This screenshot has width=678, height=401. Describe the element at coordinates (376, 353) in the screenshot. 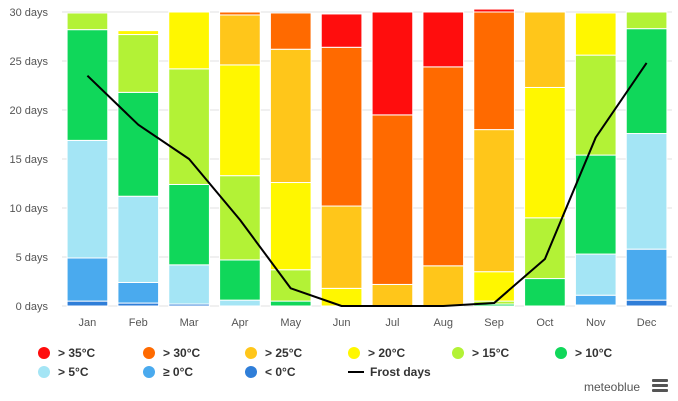

I see `legend-item: > 20°C` at that location.